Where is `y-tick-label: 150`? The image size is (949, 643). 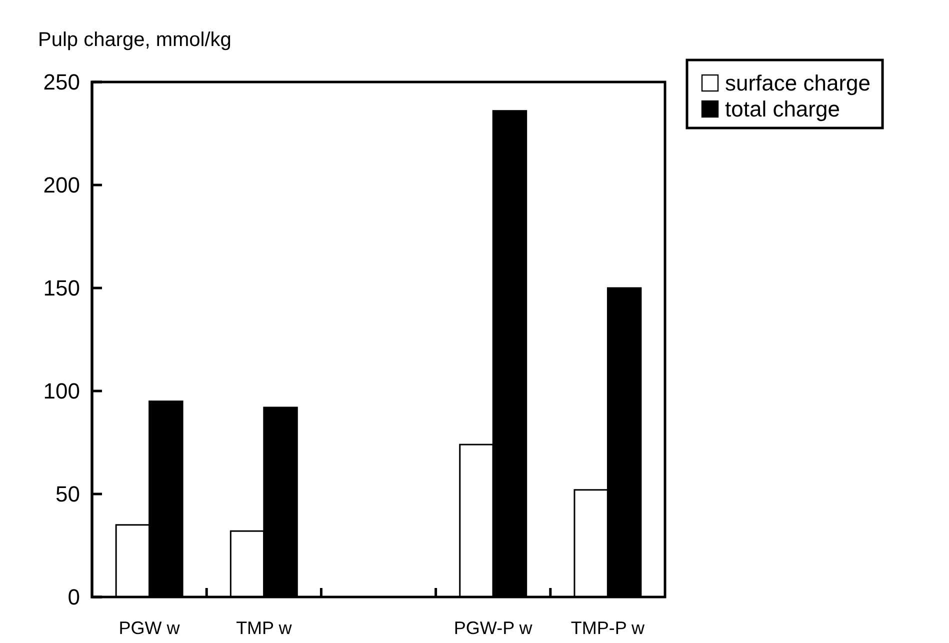 y-tick-label: 150 is located at coordinates (61, 288).